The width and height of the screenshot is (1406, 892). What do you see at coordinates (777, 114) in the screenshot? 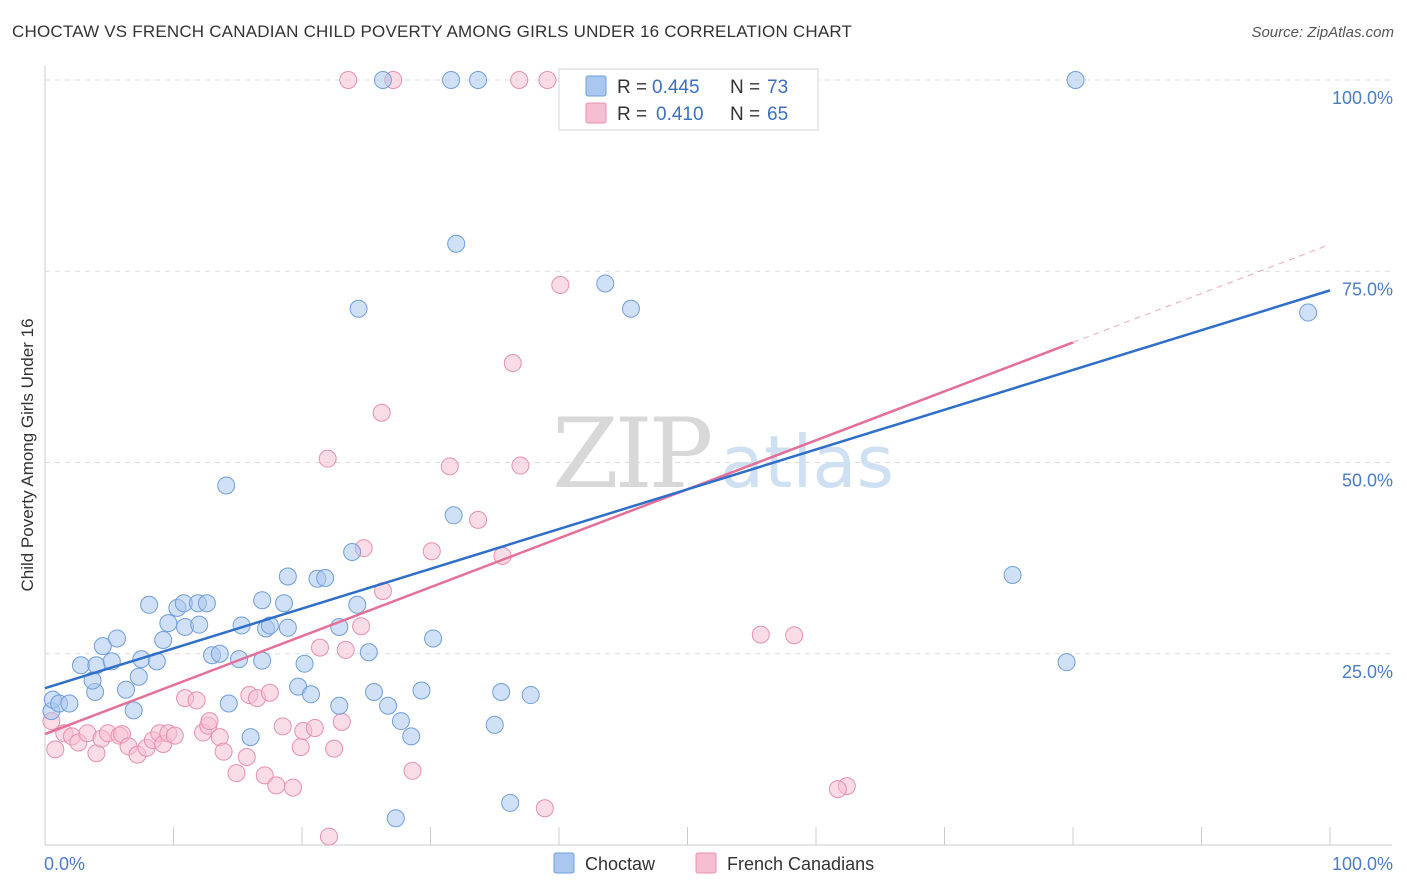
I see `stats-french-n-value: 65` at bounding box center [777, 114].